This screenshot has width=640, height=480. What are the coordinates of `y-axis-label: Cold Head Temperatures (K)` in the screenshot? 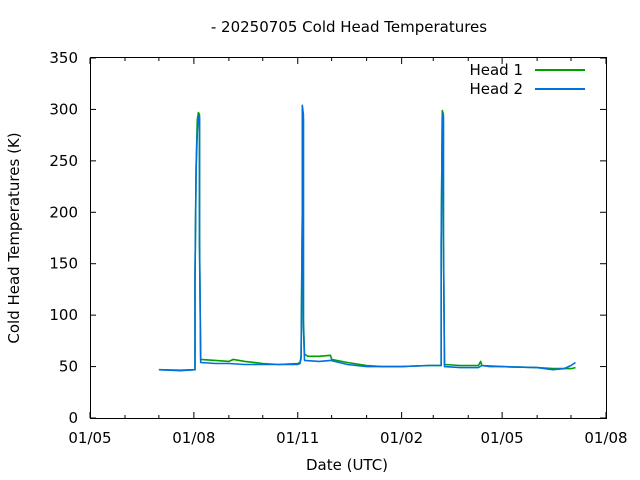 It's located at (14, 237).